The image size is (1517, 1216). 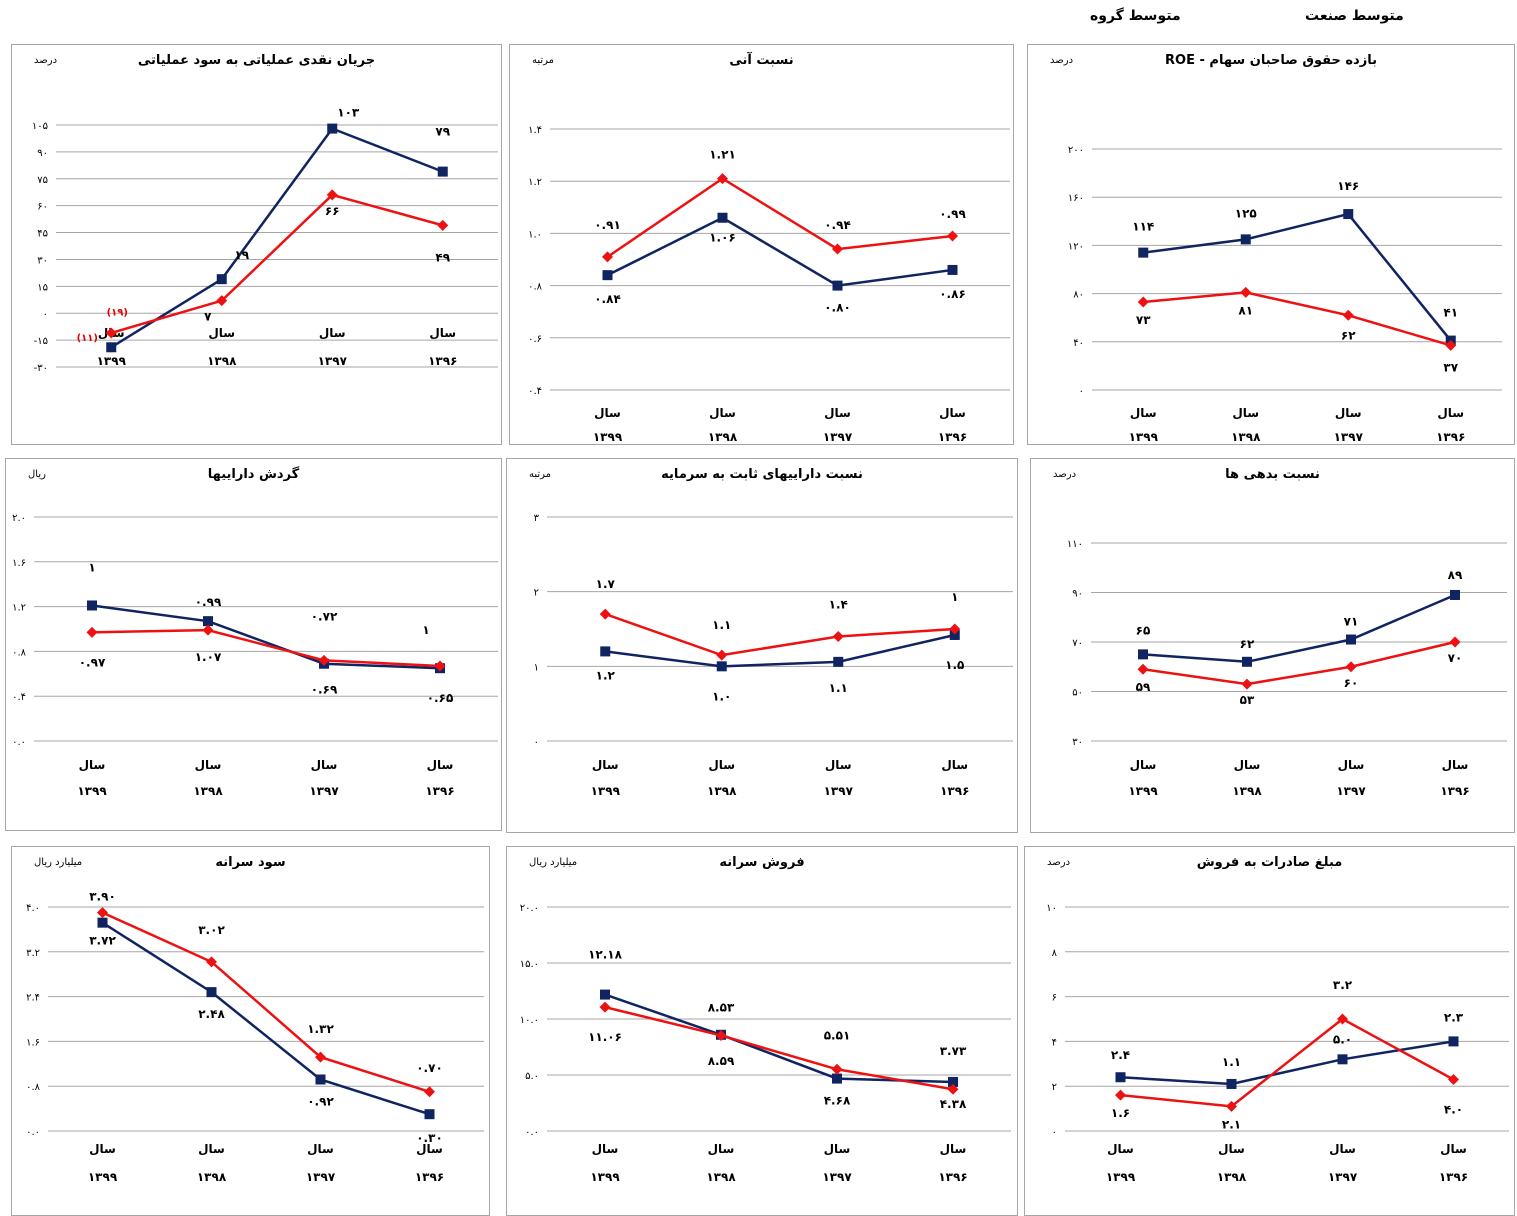 I want to click on y-tick-label: ۴۵, so click(x=42, y=234).